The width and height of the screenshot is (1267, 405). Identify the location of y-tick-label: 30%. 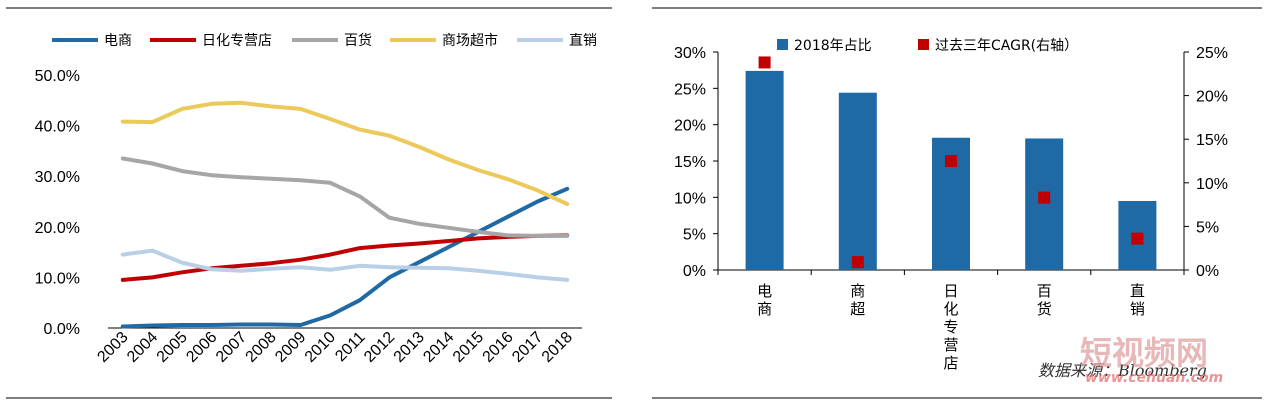
(690, 53).